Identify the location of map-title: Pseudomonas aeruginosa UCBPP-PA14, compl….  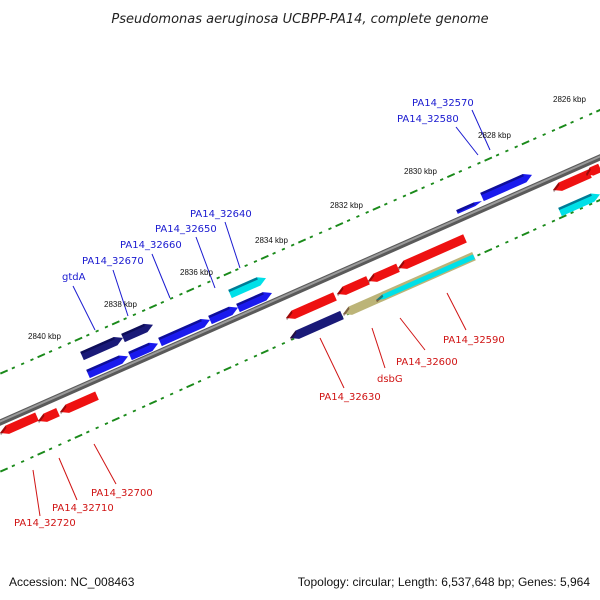
(299, 19).